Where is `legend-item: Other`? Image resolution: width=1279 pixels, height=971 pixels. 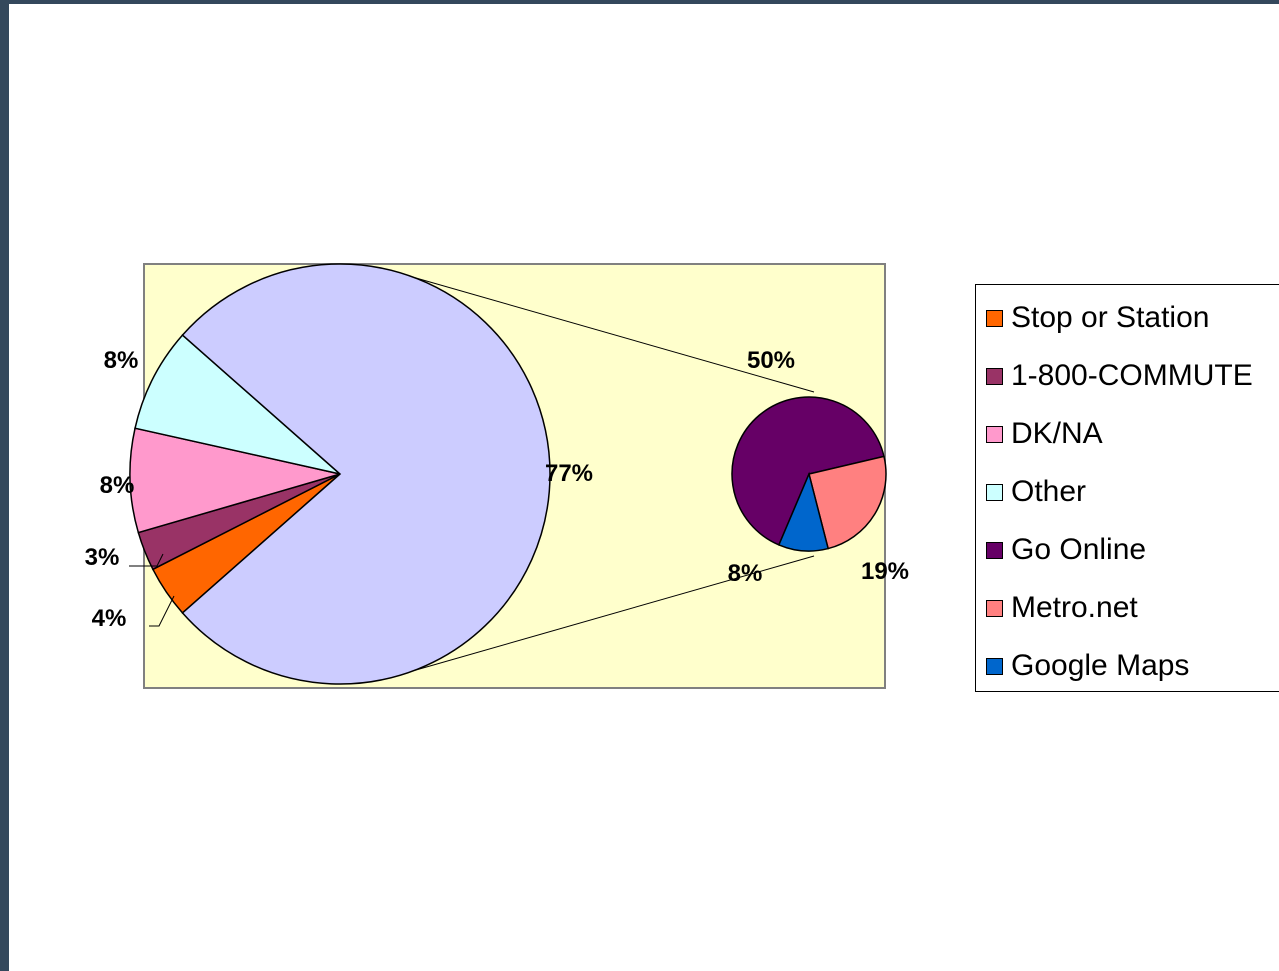
legend-item: Other is located at coordinates (1132, 492).